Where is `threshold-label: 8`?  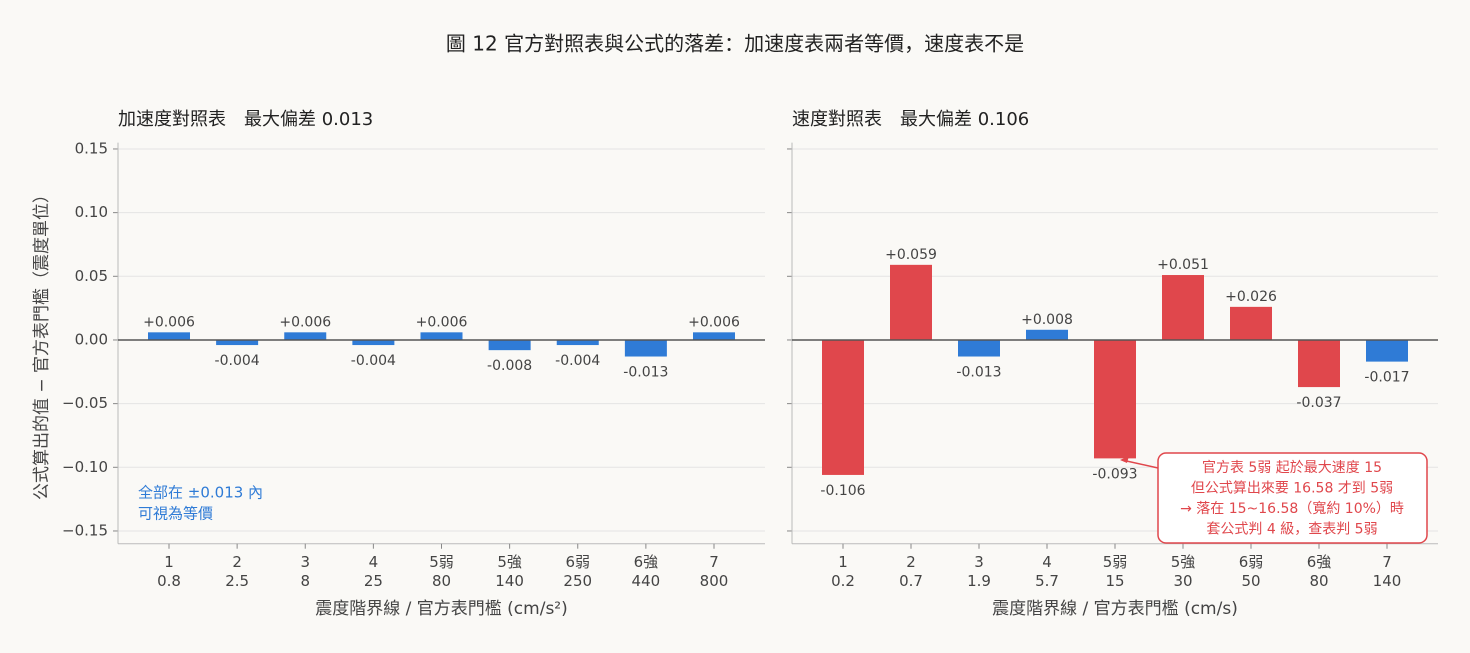
threshold-label: 8 is located at coordinates (305, 581).